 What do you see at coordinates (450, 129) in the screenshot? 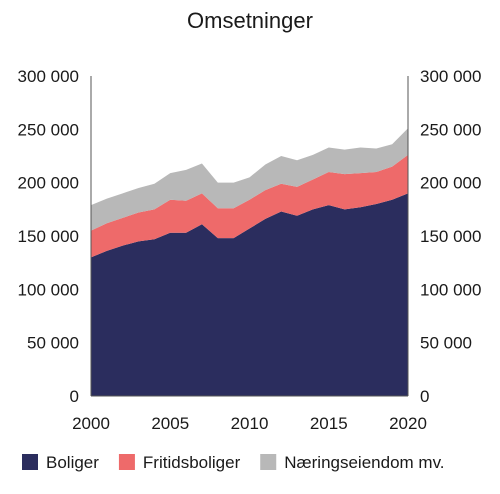
I see `y-tick-label-right: 250 000` at bounding box center [450, 129].